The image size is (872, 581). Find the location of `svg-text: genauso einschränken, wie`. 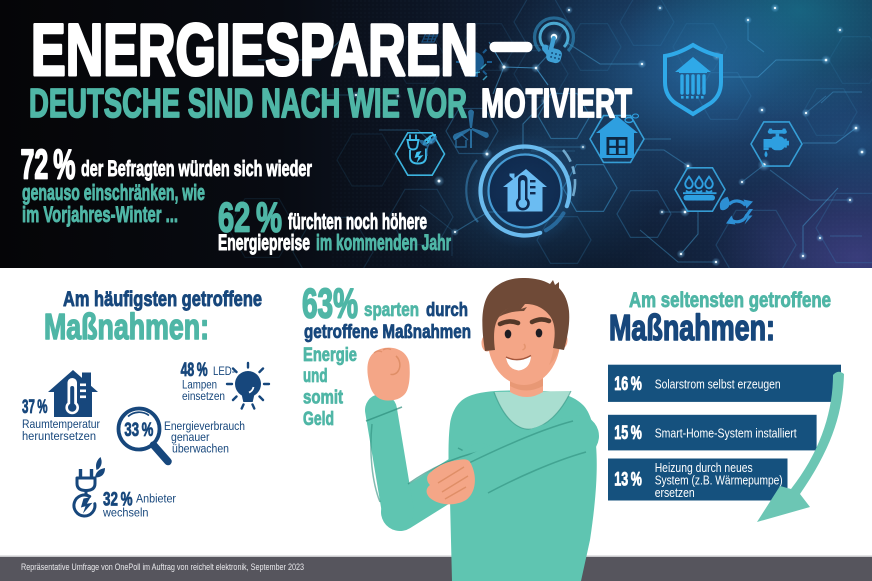

svg-text: genauso einschränken, wie is located at coordinates (113, 192).